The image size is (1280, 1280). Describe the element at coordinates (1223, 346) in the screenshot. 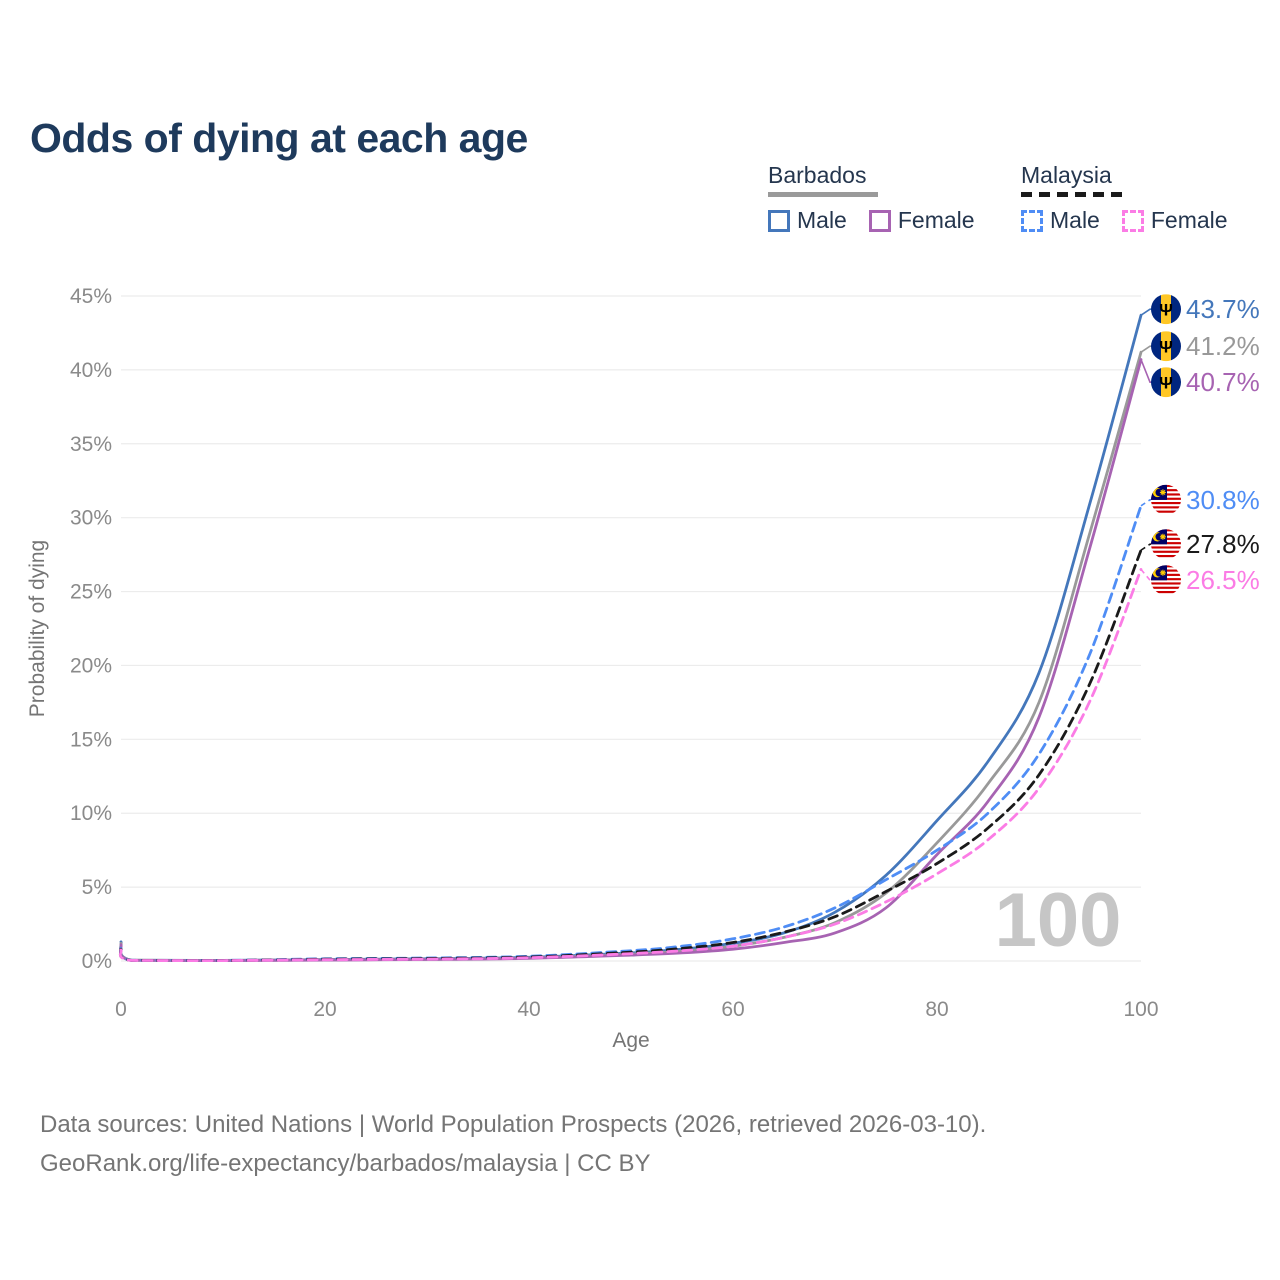

I see `end-value-label-barbados-both: 41.2%` at that location.